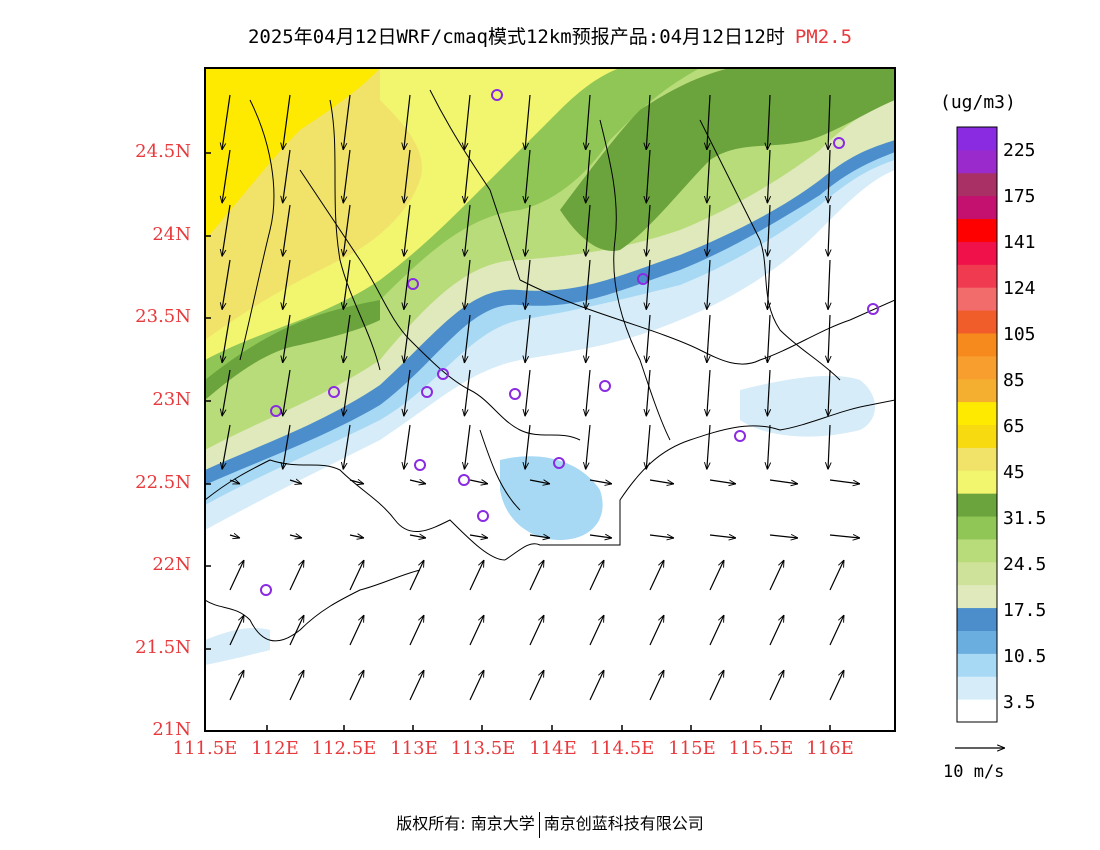 The image size is (1100, 850). What do you see at coordinates (163, 316) in the screenshot?
I see `lat-tick-23-5: 23.5N` at bounding box center [163, 316].